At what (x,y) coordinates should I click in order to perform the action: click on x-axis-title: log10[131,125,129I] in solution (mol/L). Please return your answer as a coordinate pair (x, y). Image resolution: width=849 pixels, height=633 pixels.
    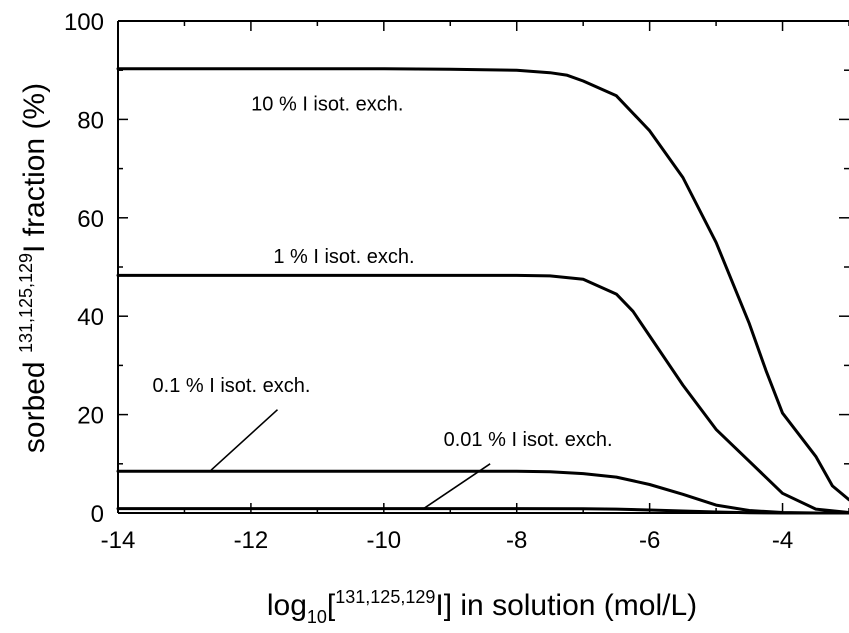
    Looking at the image, I should click on (482, 607).